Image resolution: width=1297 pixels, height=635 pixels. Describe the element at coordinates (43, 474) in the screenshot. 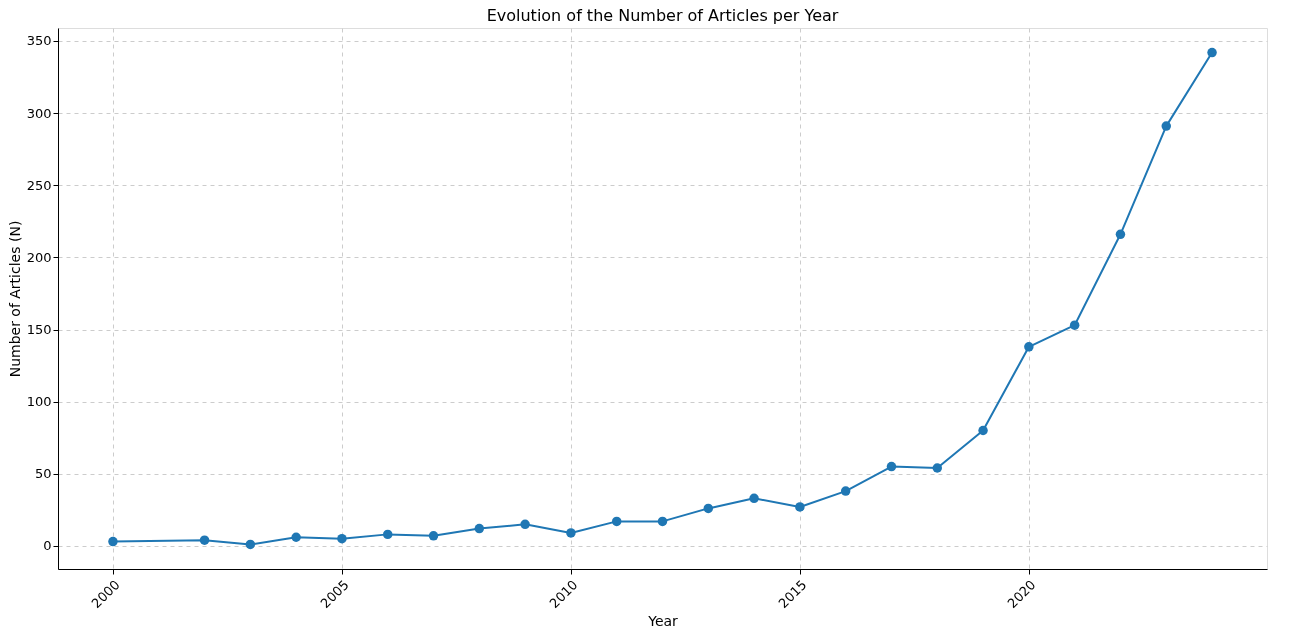

I see `y-tick-label: 50` at that location.